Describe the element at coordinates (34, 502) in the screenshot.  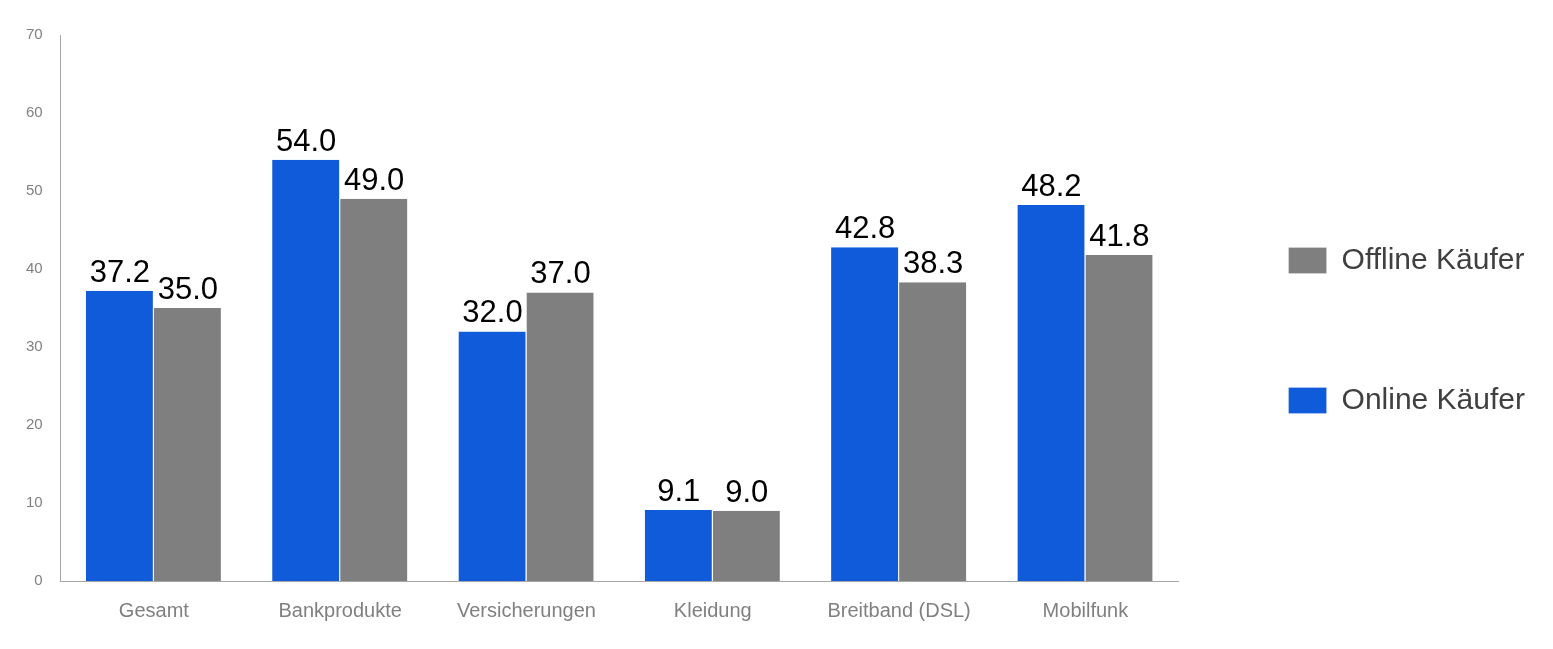
I see `y-tick-label: 10` at that location.